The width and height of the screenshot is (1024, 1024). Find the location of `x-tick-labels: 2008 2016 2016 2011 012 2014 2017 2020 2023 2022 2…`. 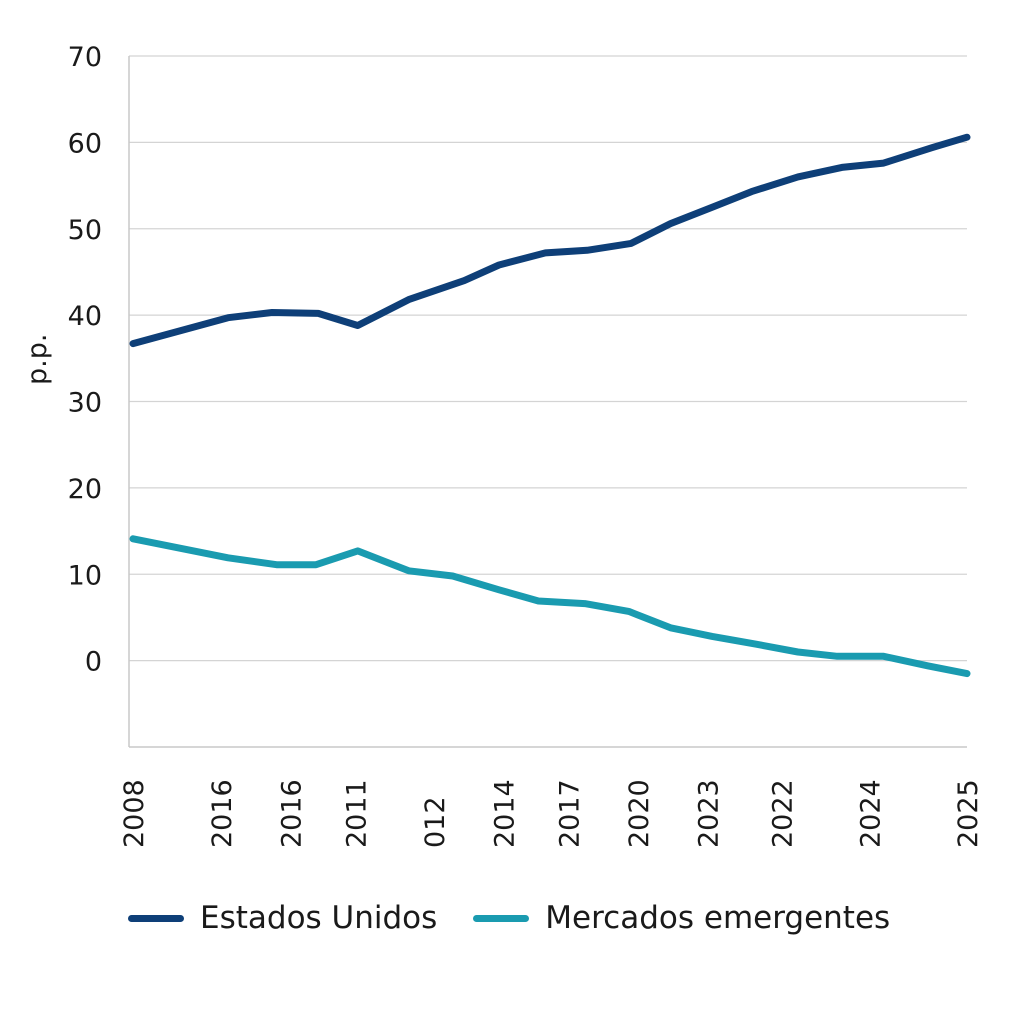

x-tick-labels: 2008 2016 2016 2011 012 2014 2017 2020 2023 2022 2… is located at coordinates (551, 813).